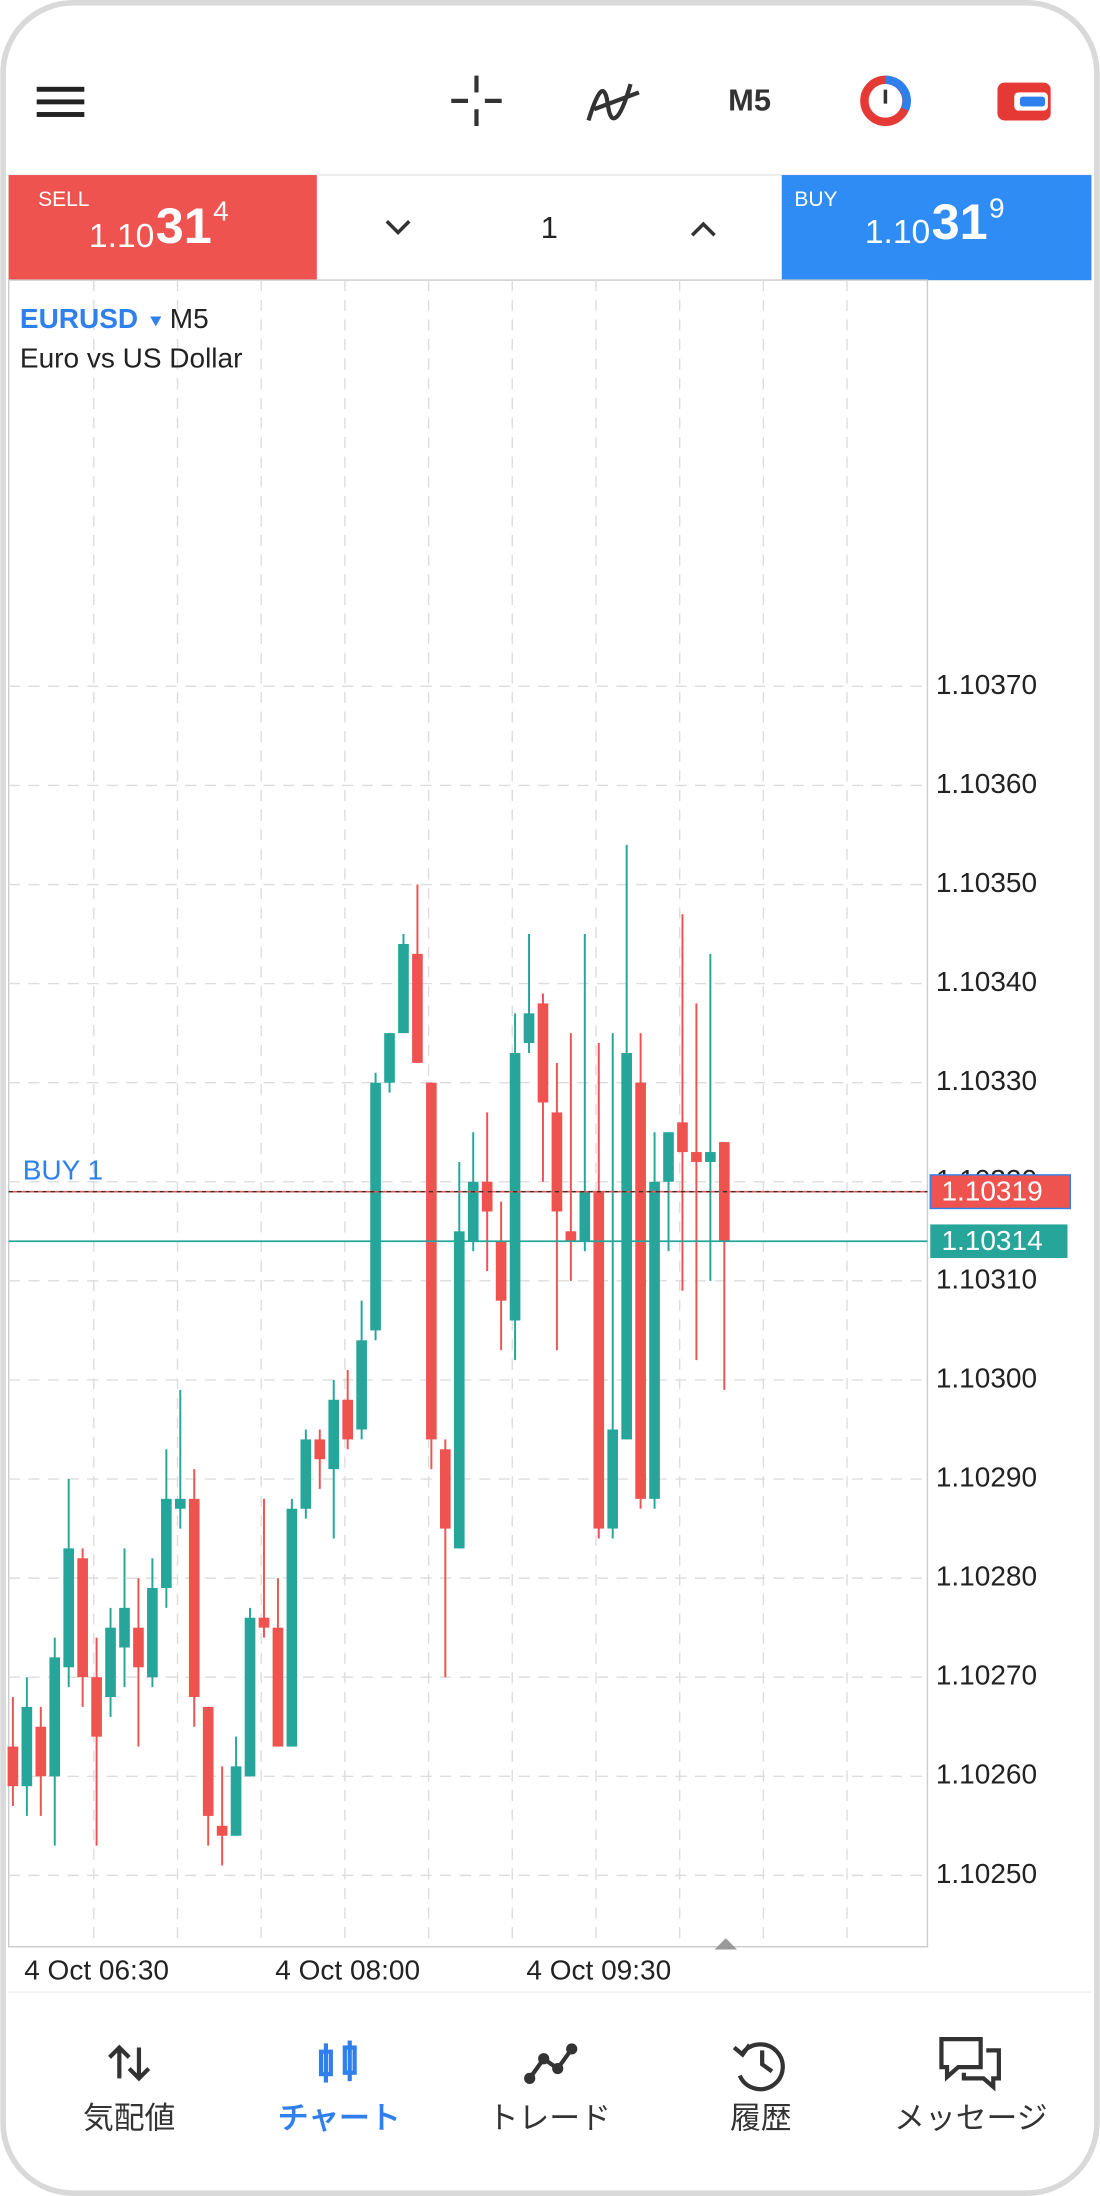 The width and height of the screenshot is (1100, 2196). I want to click on position-label: BUY 1, so click(63, 1169).